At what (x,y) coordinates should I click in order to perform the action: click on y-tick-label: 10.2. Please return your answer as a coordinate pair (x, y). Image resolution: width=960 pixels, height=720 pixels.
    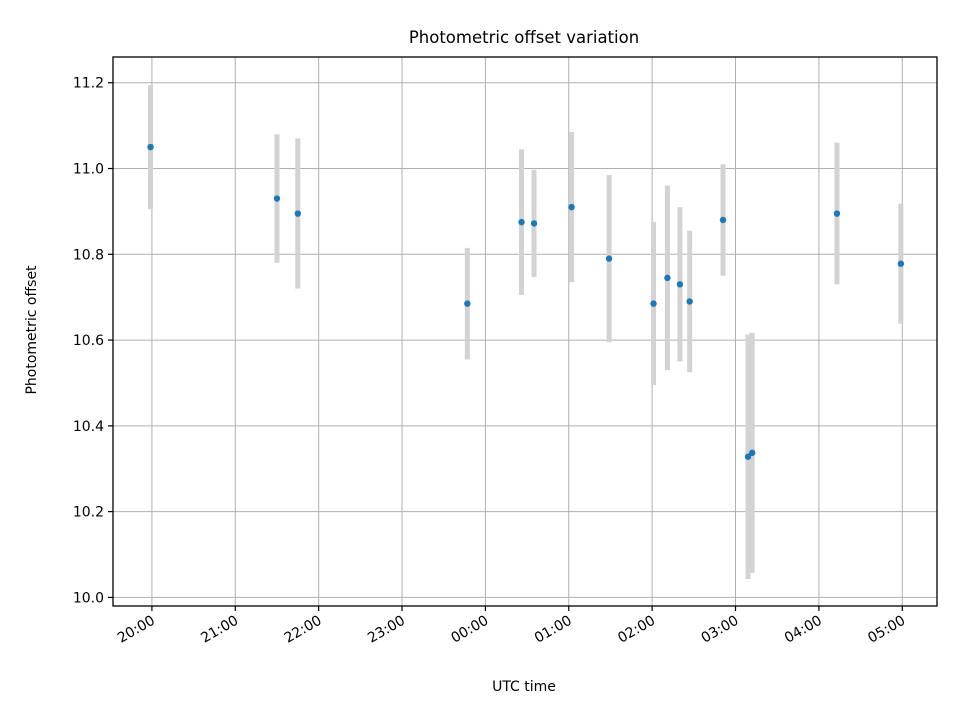
    Looking at the image, I should click on (88, 513).